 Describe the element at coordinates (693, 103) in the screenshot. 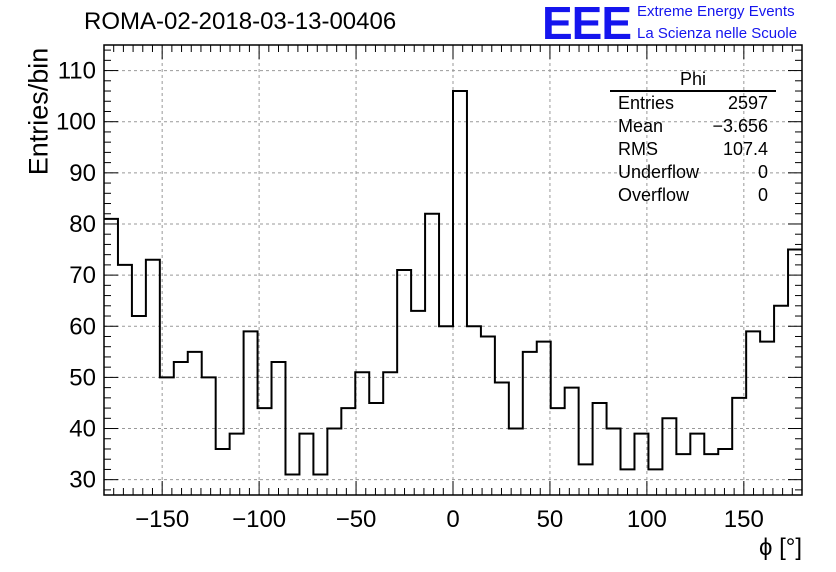

I see `stat-row-entries: Entries 2597` at that location.